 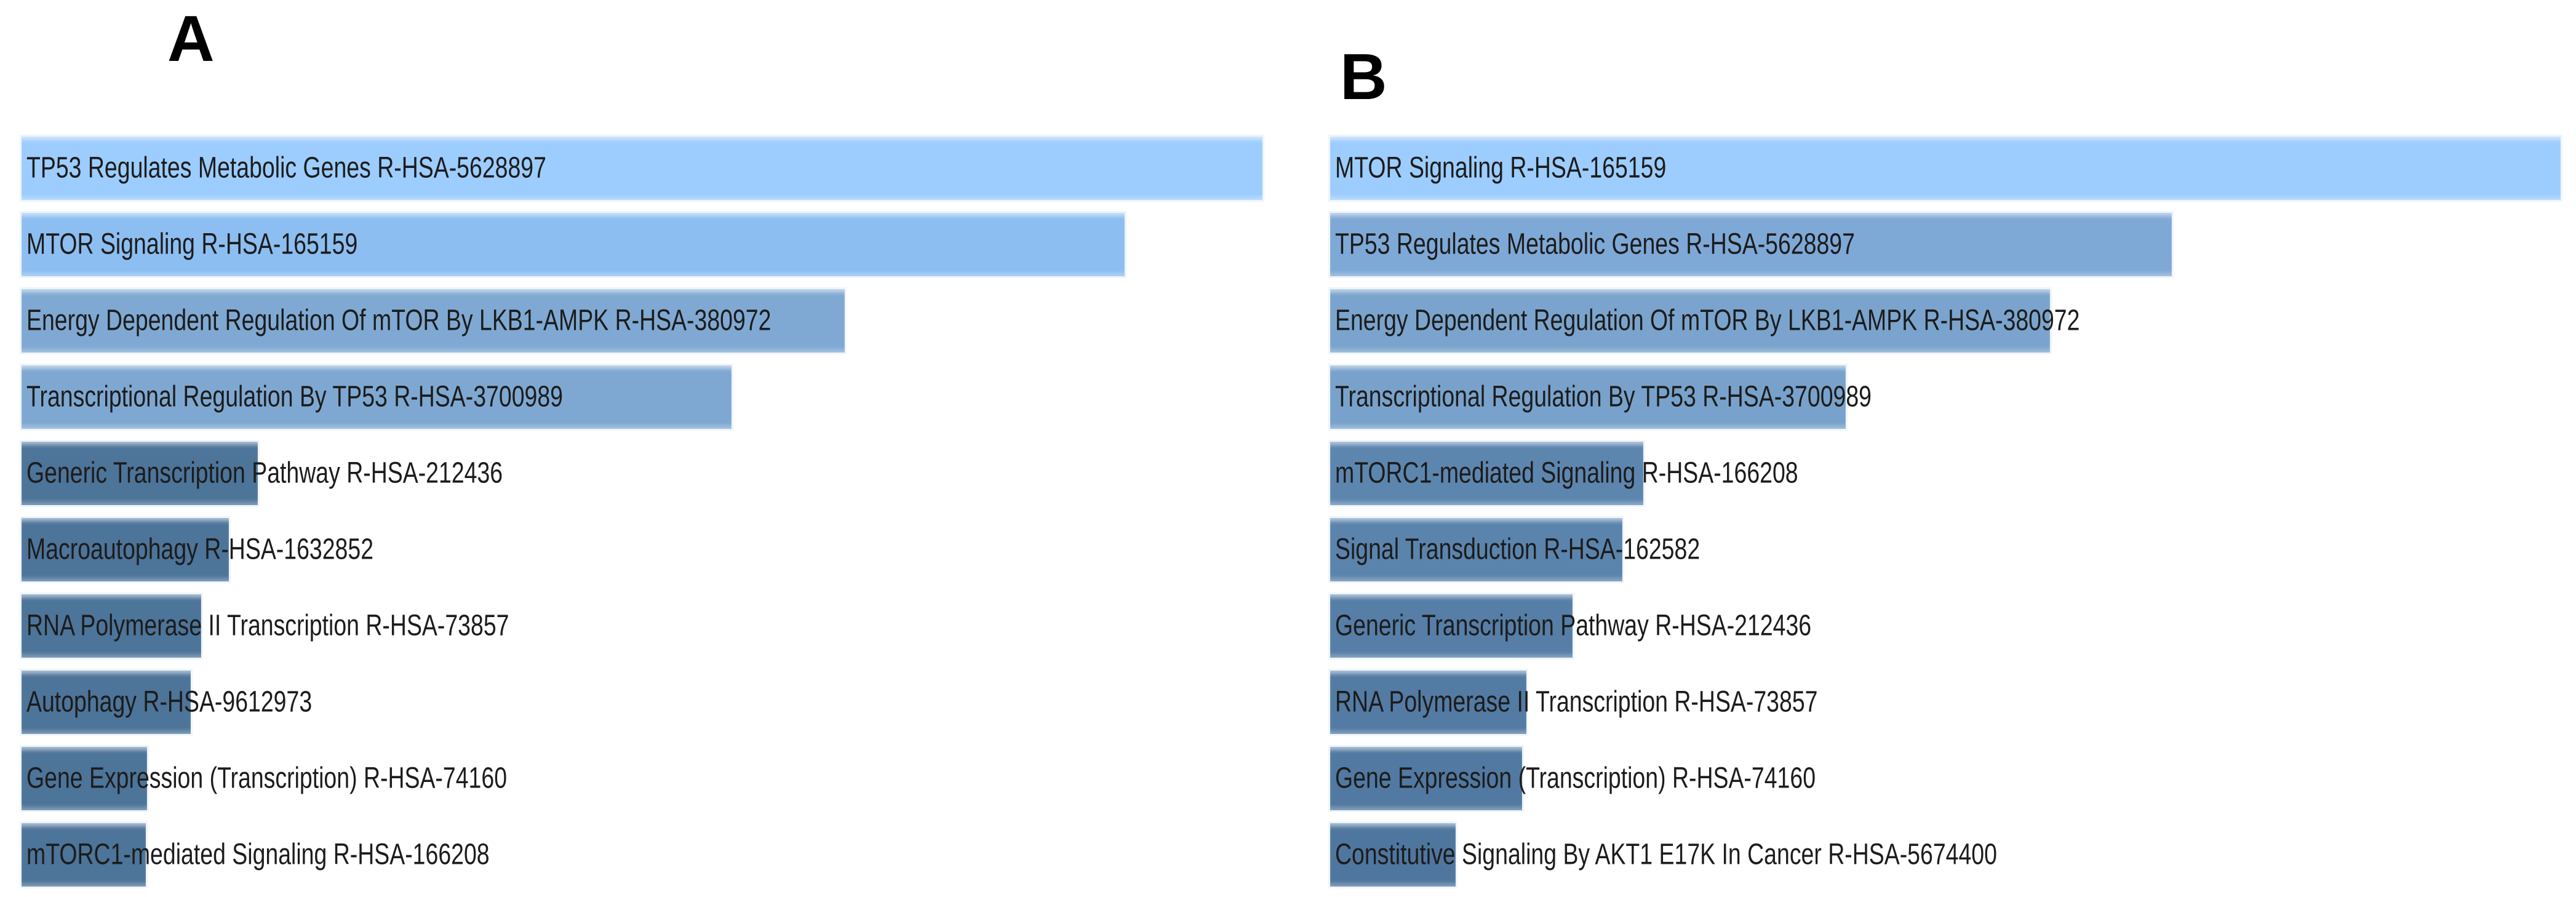 I want to click on panel-b-title: B, so click(x=1364, y=77).